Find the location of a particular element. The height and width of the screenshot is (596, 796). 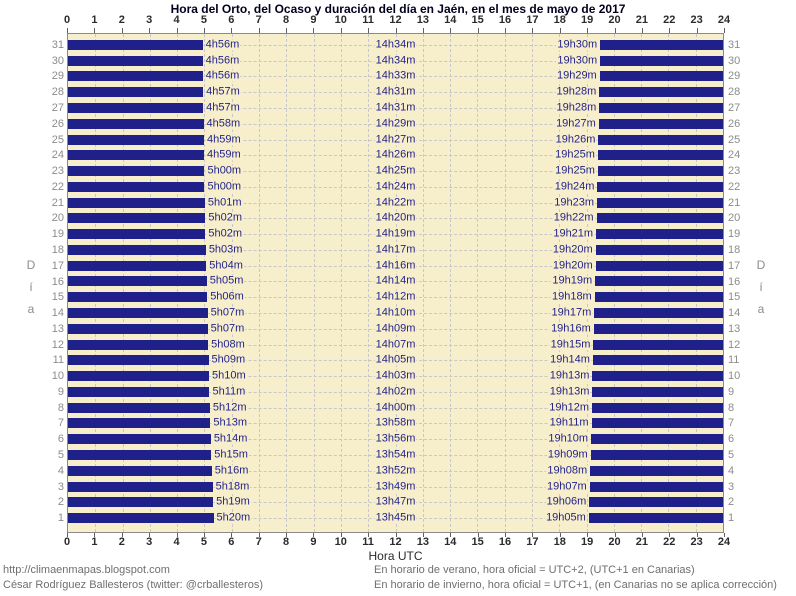

hour-label-bottom: 7 is located at coordinates (258, 542).